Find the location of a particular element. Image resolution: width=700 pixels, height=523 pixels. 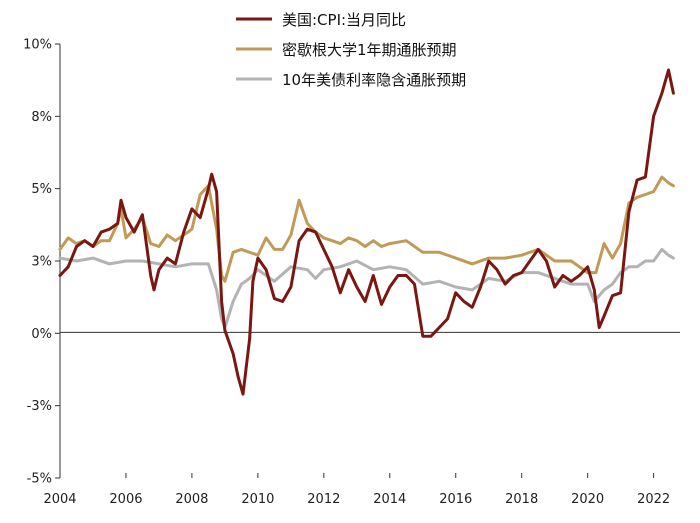

y-tick-label: -5% is located at coordinates (39, 479).